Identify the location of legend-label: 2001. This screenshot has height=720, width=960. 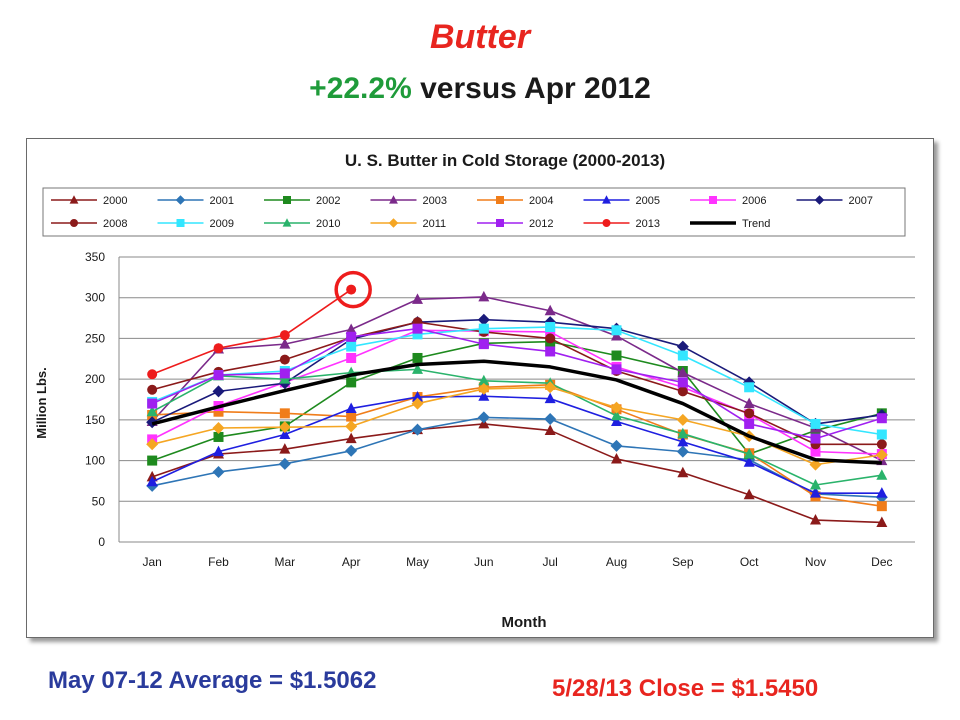
(222, 201).